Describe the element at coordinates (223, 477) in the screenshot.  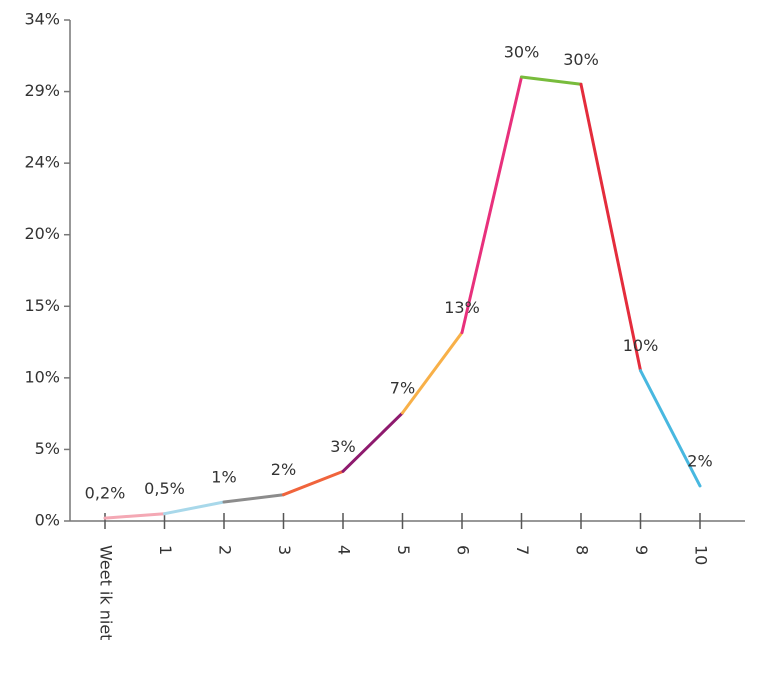
I see `data-label: 1%` at that location.